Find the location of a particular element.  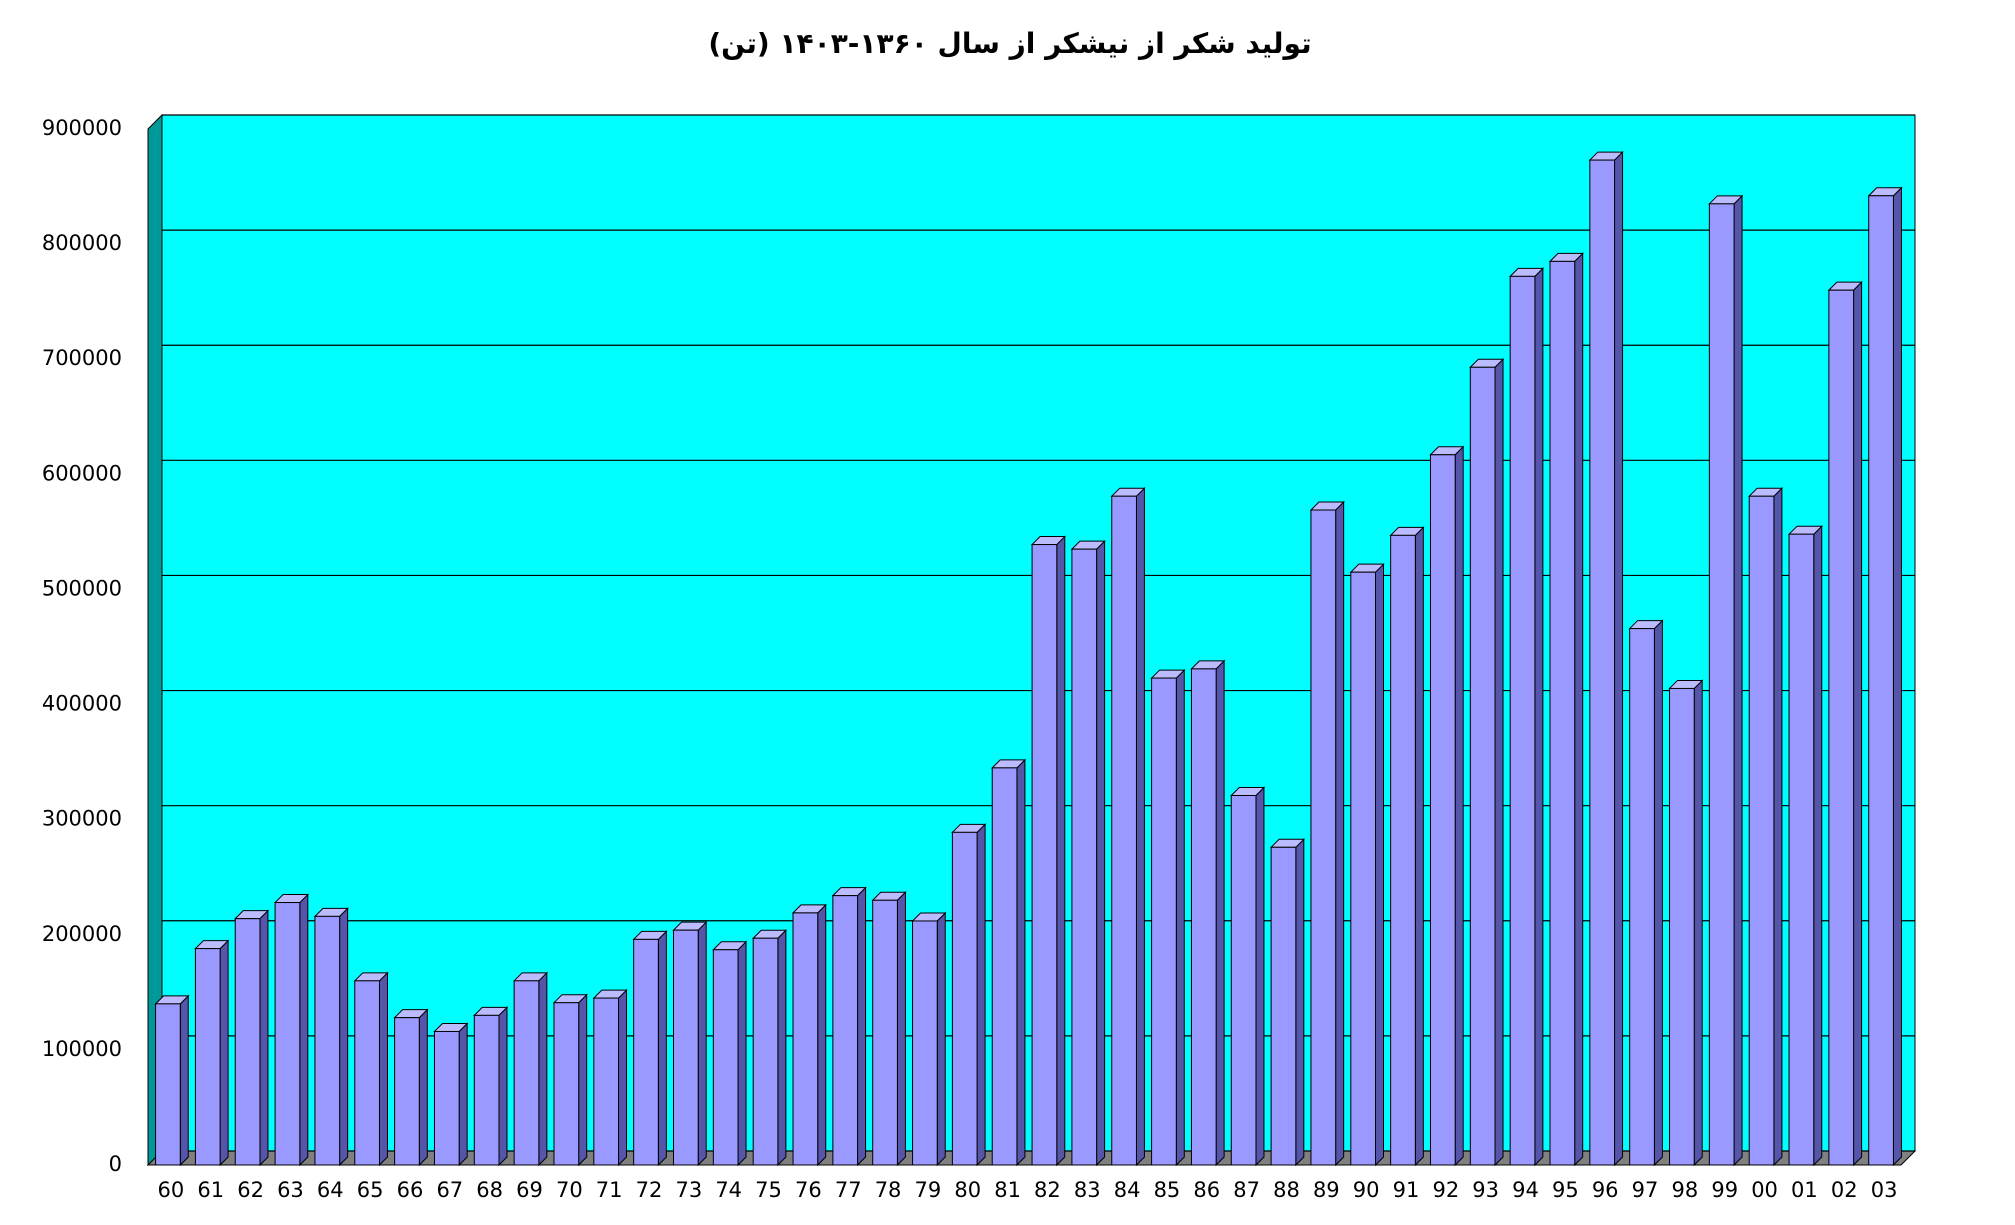

x-tick-label: 90 is located at coordinates (1366, 1190).